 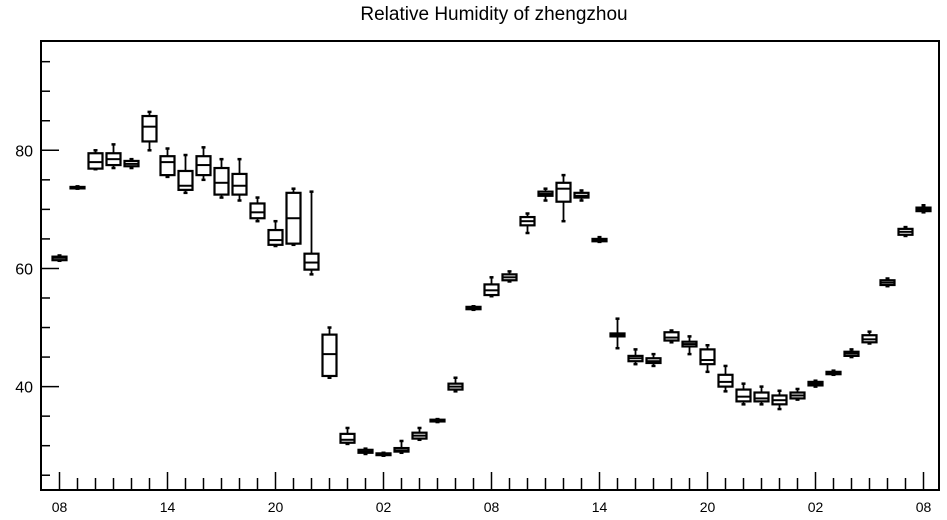 What do you see at coordinates (24, 388) in the screenshot?
I see `y-tick-label: 40` at bounding box center [24, 388].